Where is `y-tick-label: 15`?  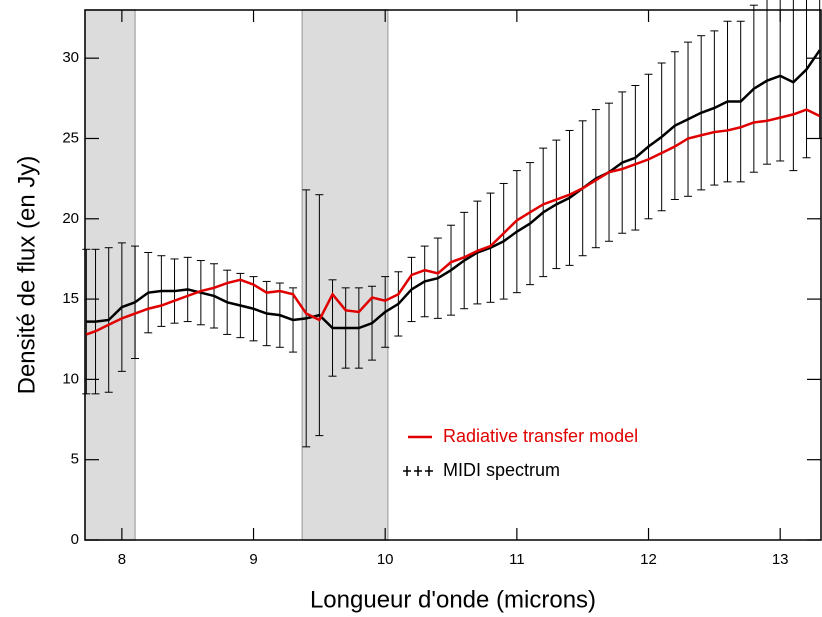
y-tick-label: 15 is located at coordinates (70, 298).